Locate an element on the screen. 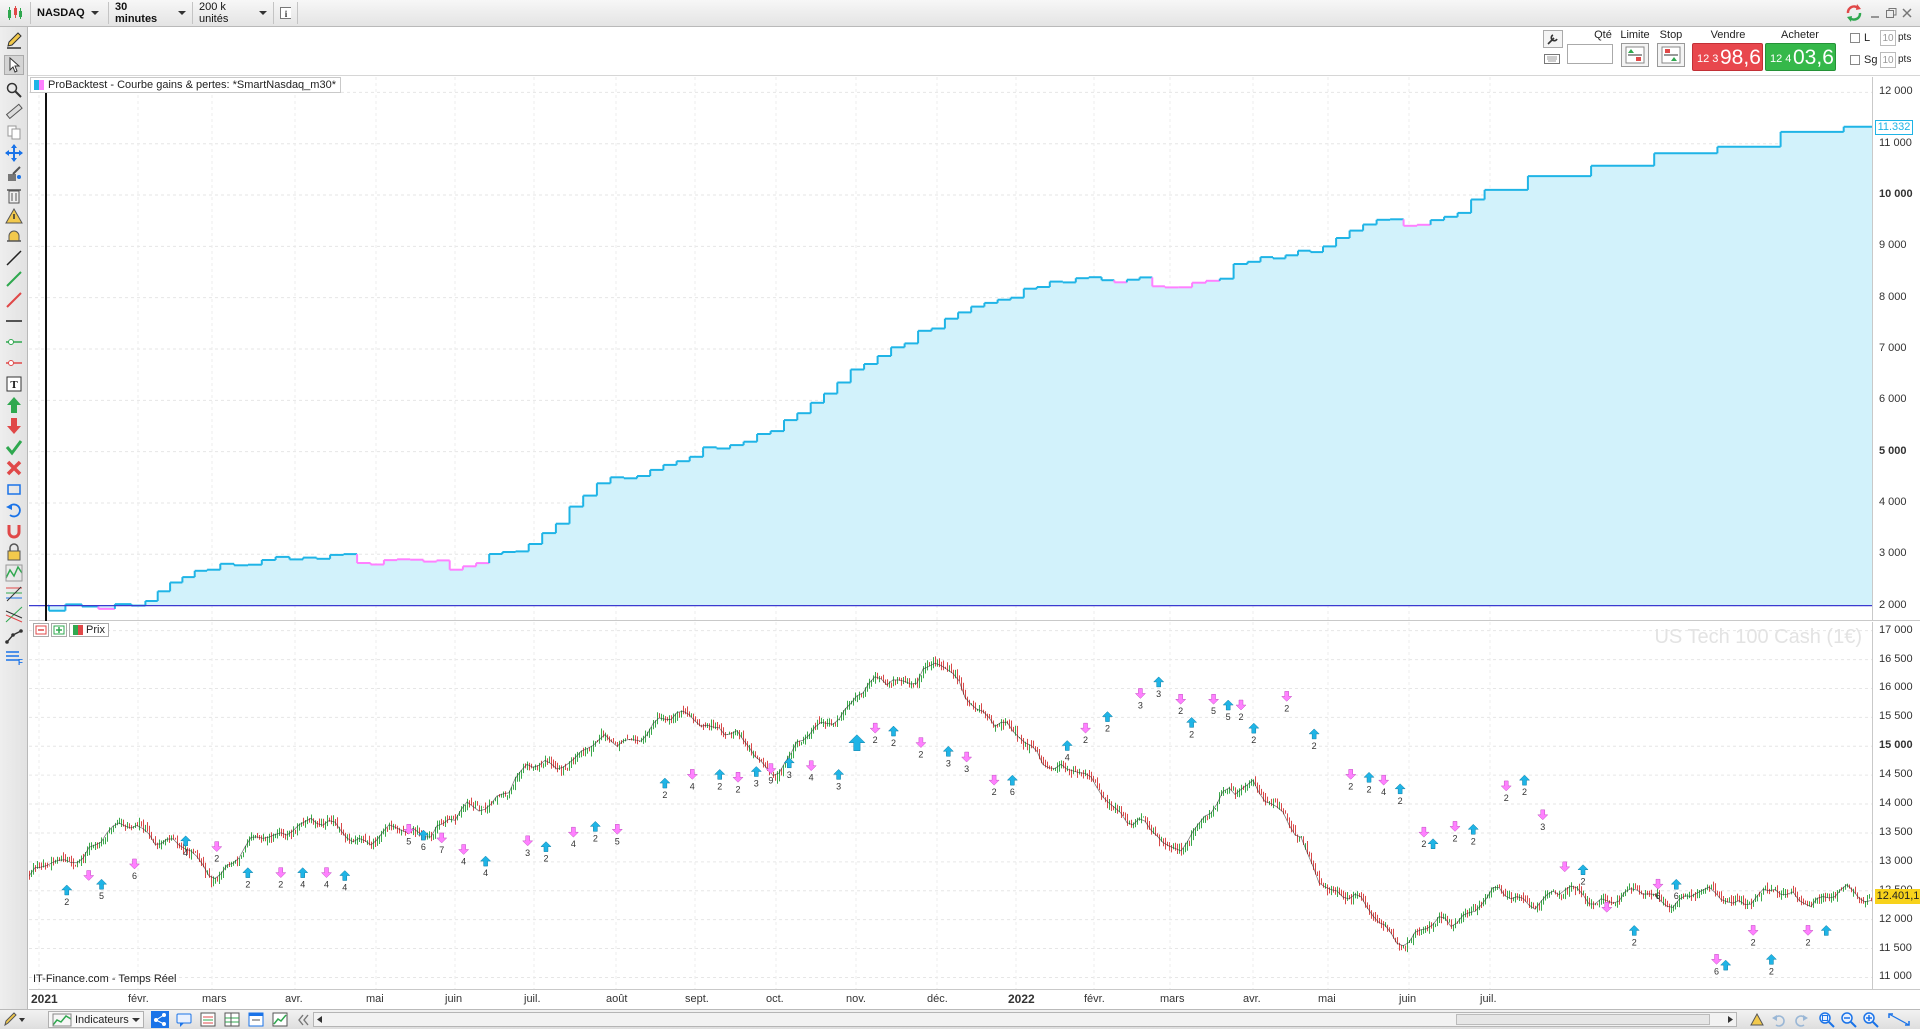 Image resolution: width=1920 pixels, height=1029 pixels. buy-signal-arrow: 4 is located at coordinates (186, 846).